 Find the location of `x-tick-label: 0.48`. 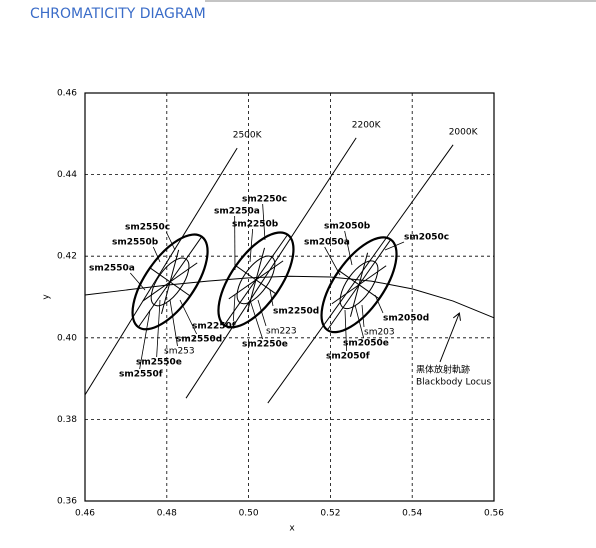

x-tick-label: 0.48 is located at coordinates (167, 514).